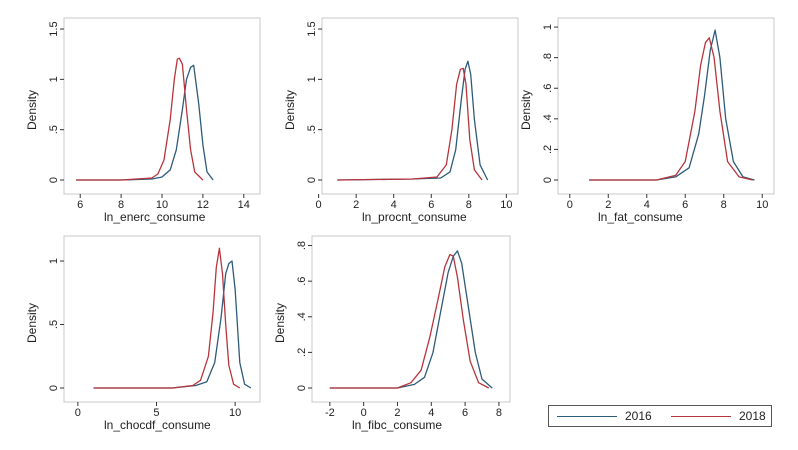 The image size is (798, 450). What do you see at coordinates (203, 205) in the screenshot?
I see `x-tick-label: 12` at bounding box center [203, 205].